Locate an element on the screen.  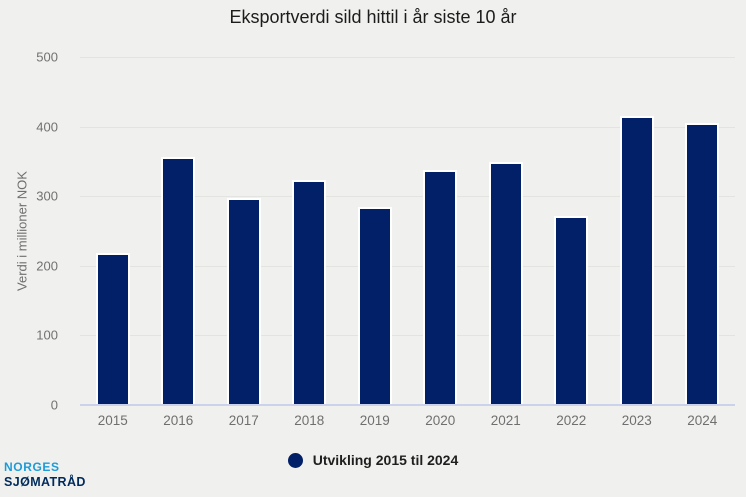
legend-label: Utvikling 2015 til 2024 is located at coordinates (385, 460).